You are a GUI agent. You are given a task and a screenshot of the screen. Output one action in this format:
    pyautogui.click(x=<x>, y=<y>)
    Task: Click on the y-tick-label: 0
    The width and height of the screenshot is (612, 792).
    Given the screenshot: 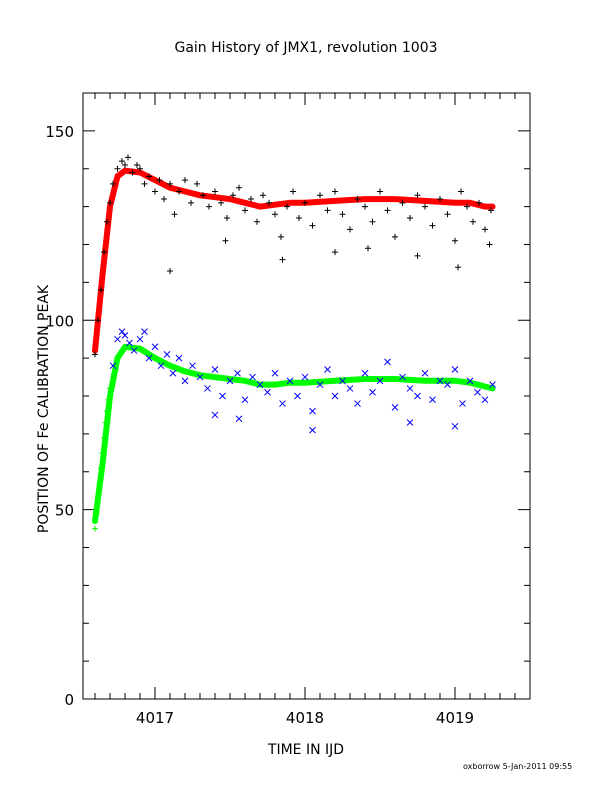 What is the action you would take?
    pyautogui.click(x=69, y=700)
    